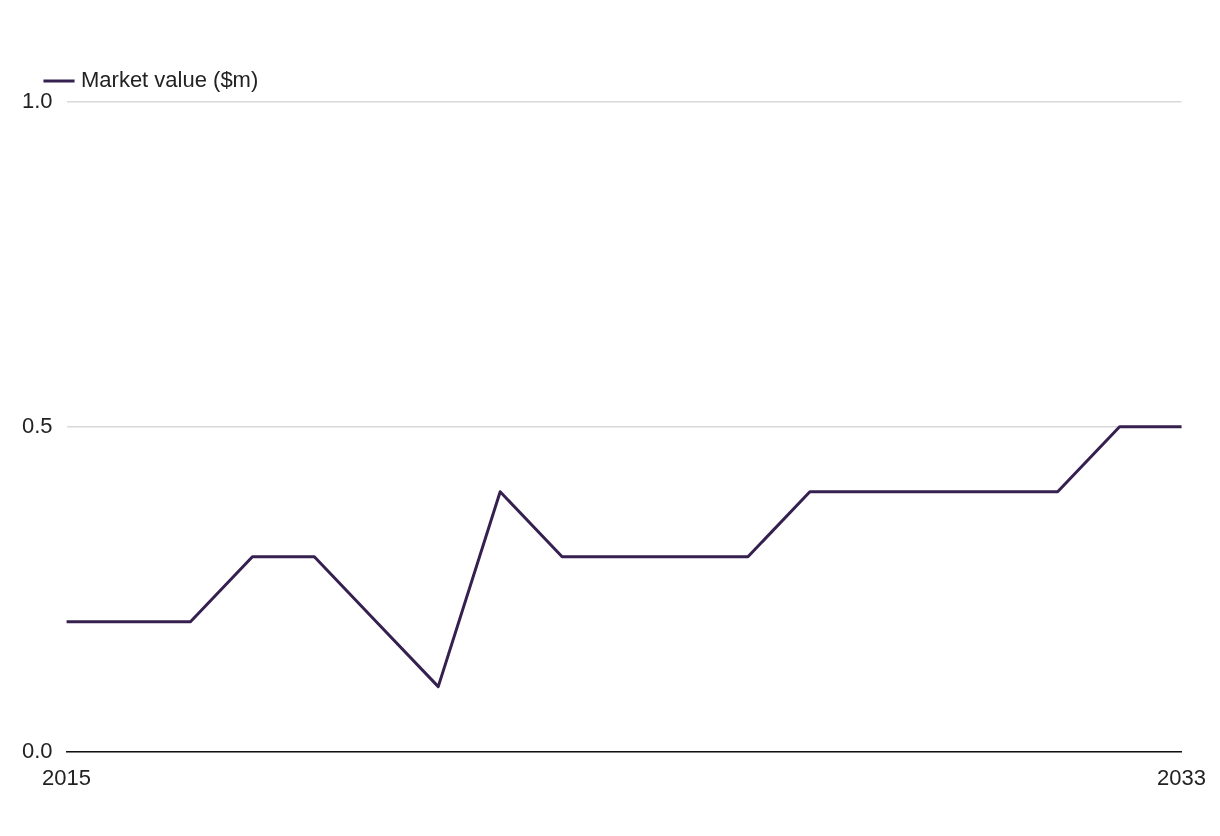 The height and width of the screenshot is (836, 1220). I want to click on y-tick-label: 1.0, so click(37, 101).